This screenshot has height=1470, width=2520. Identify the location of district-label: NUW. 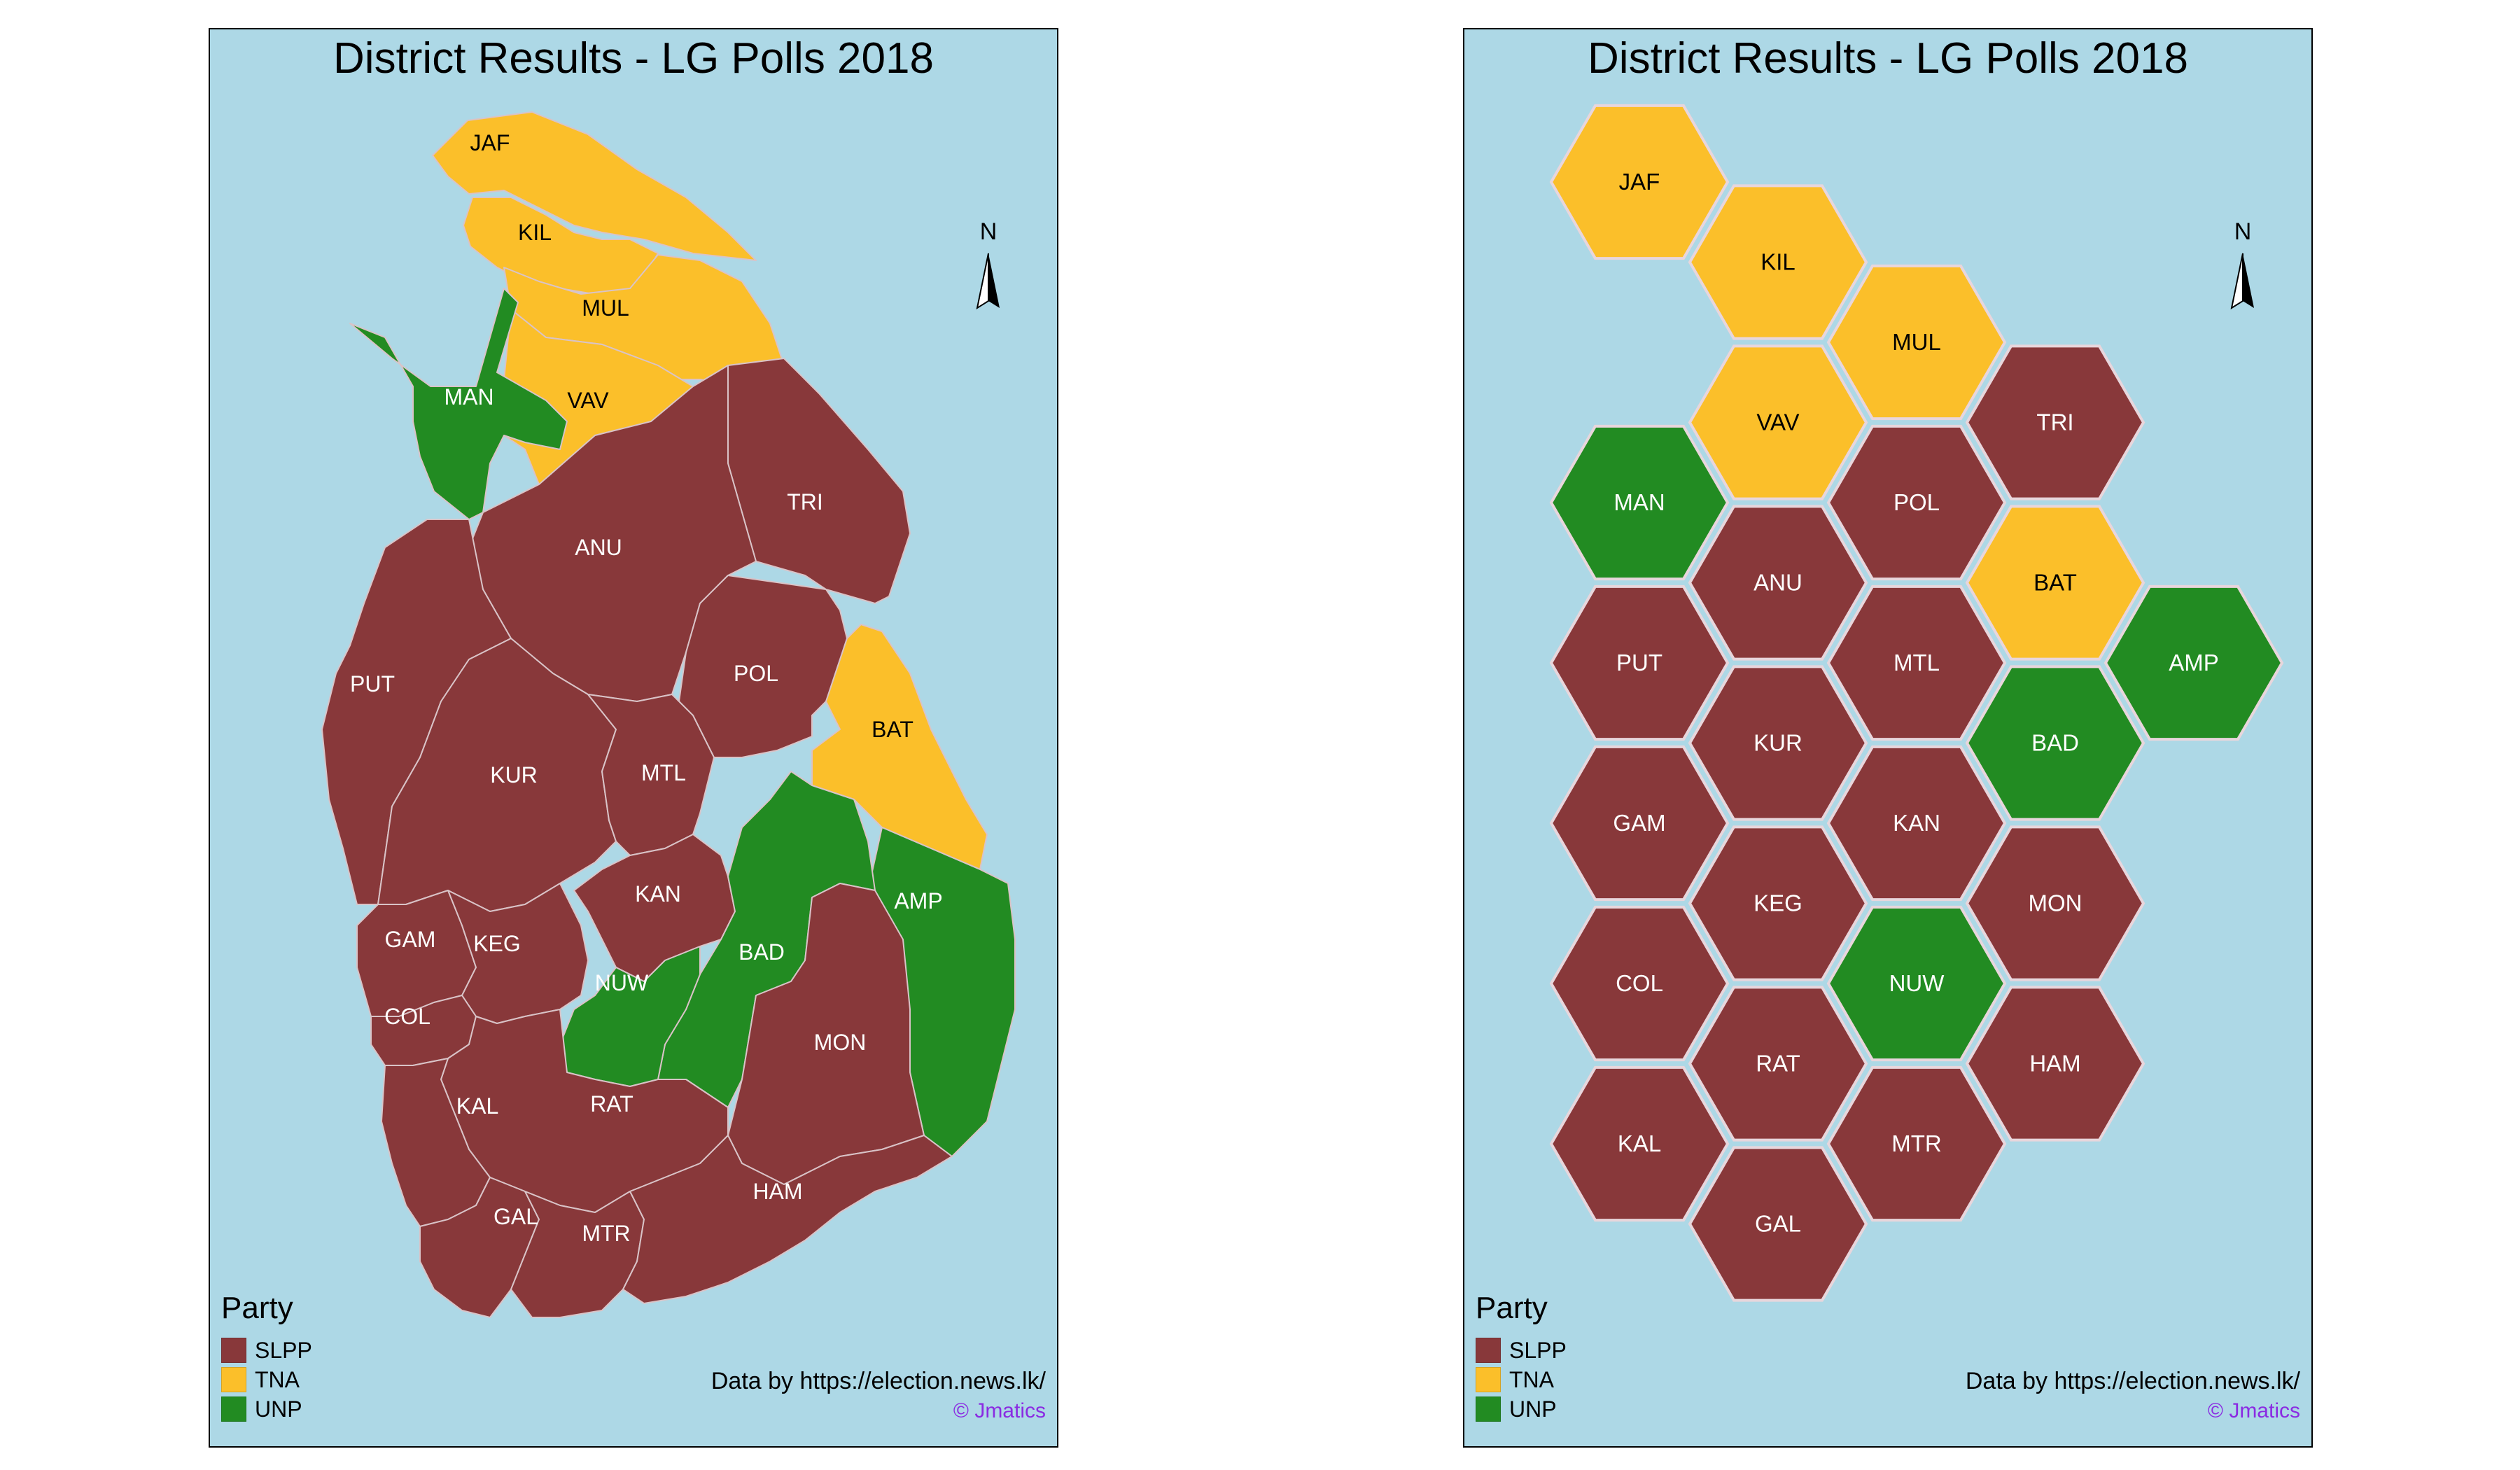
(622, 982).